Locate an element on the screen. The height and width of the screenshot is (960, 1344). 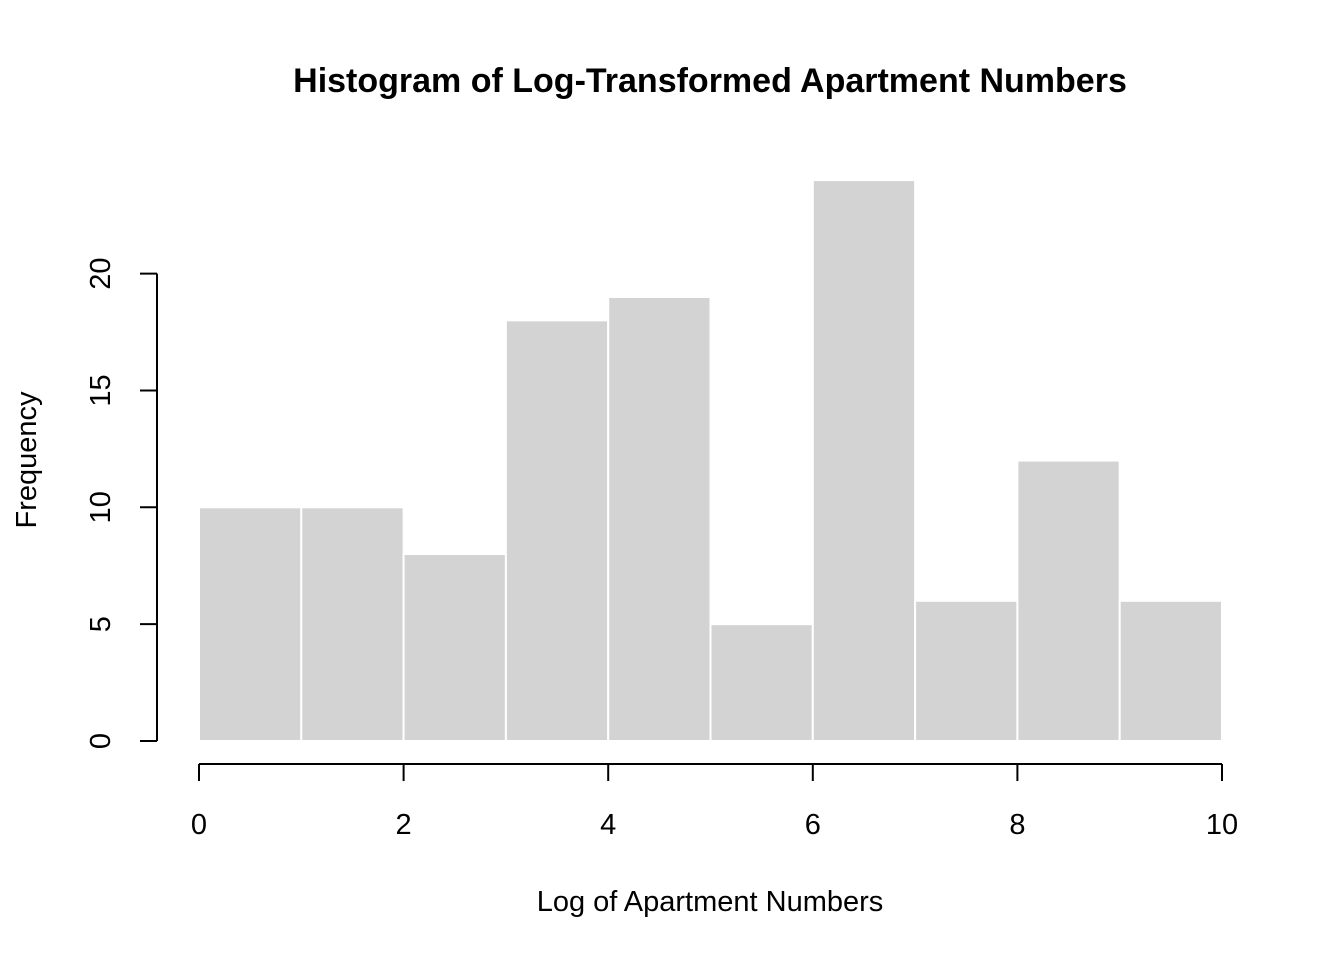
x-tick-label: 2 is located at coordinates (404, 825).